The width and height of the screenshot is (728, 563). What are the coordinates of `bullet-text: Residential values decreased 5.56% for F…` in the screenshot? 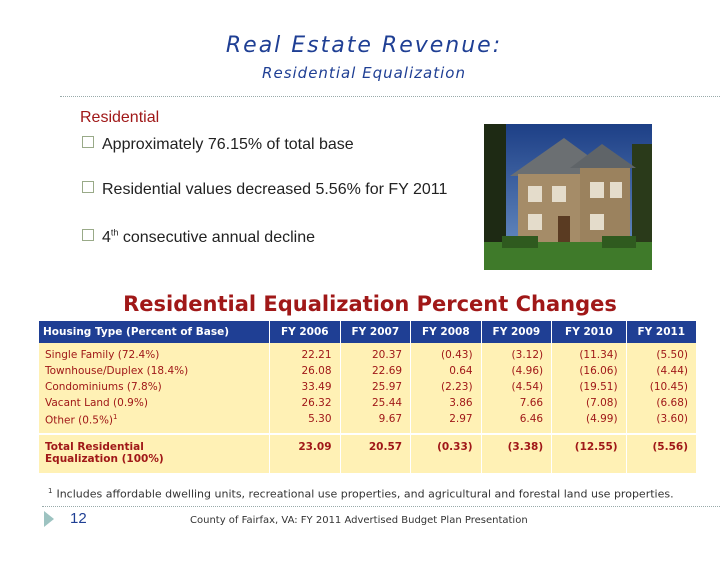 It's located at (275, 189).